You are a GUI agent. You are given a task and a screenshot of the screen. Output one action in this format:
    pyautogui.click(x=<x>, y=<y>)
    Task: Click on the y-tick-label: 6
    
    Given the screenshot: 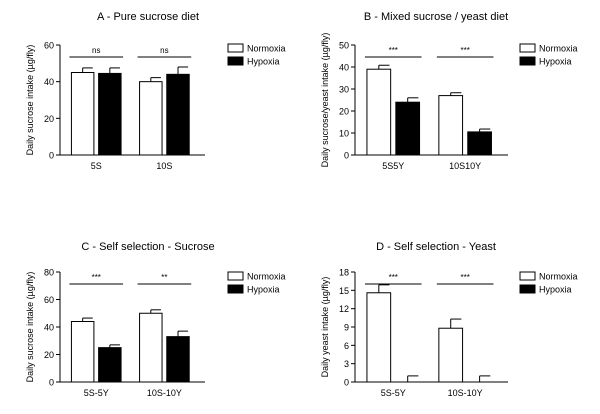 What is the action you would take?
    pyautogui.click(x=346, y=346)
    